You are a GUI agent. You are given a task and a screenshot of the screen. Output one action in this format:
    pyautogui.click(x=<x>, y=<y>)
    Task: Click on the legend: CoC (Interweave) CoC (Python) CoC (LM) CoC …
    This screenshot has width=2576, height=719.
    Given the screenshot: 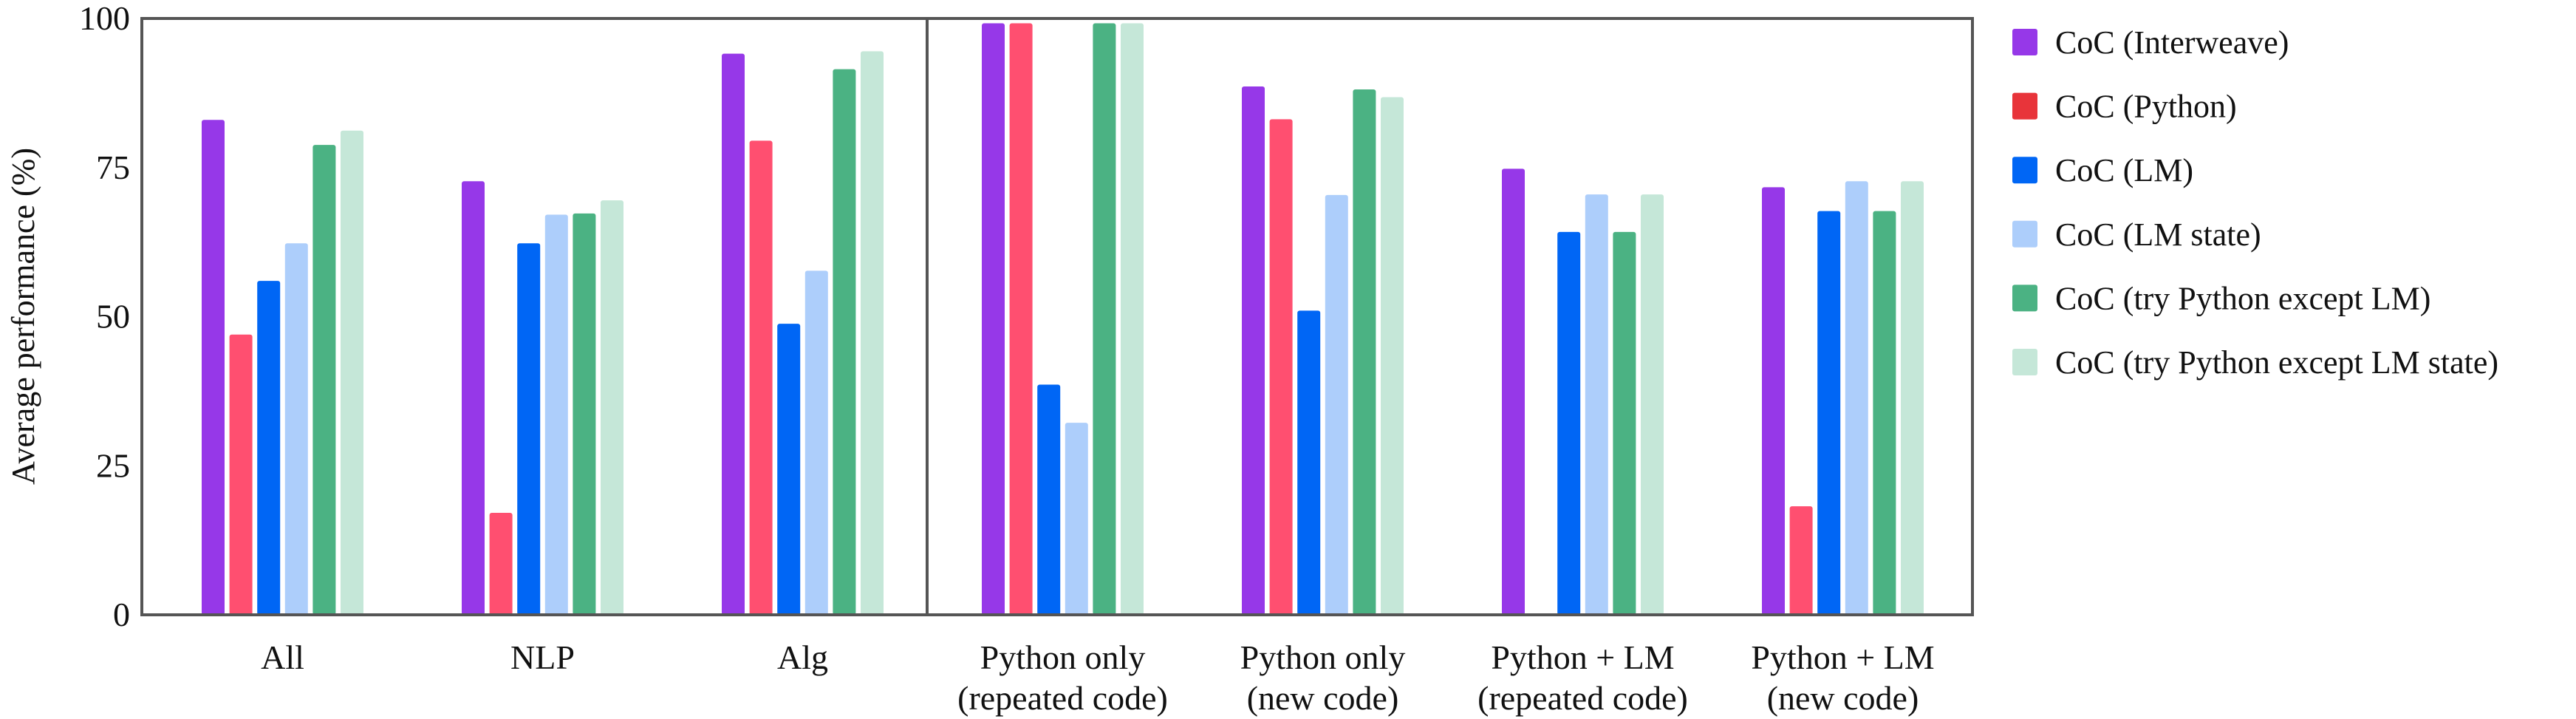 What is the action you would take?
    pyautogui.click(x=2255, y=203)
    